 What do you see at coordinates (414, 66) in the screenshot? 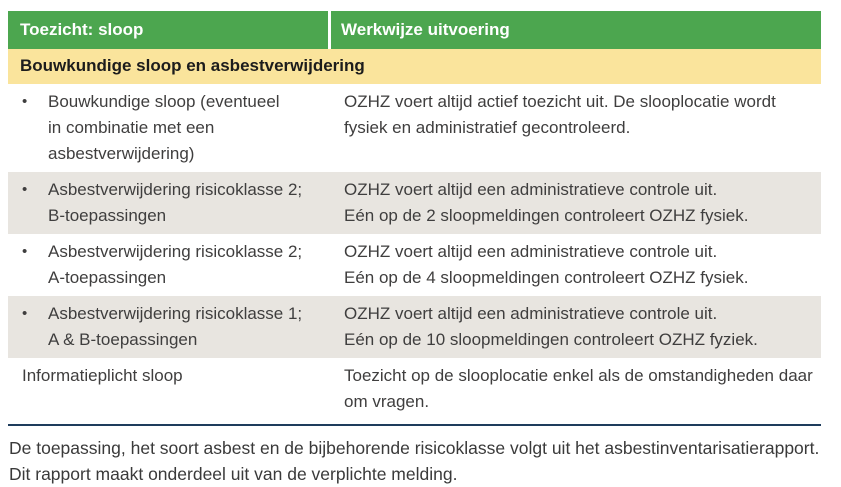
I see `section-band-bouwkundige-sloop: Bouwkundige sloop en asbestverwijdering` at bounding box center [414, 66].